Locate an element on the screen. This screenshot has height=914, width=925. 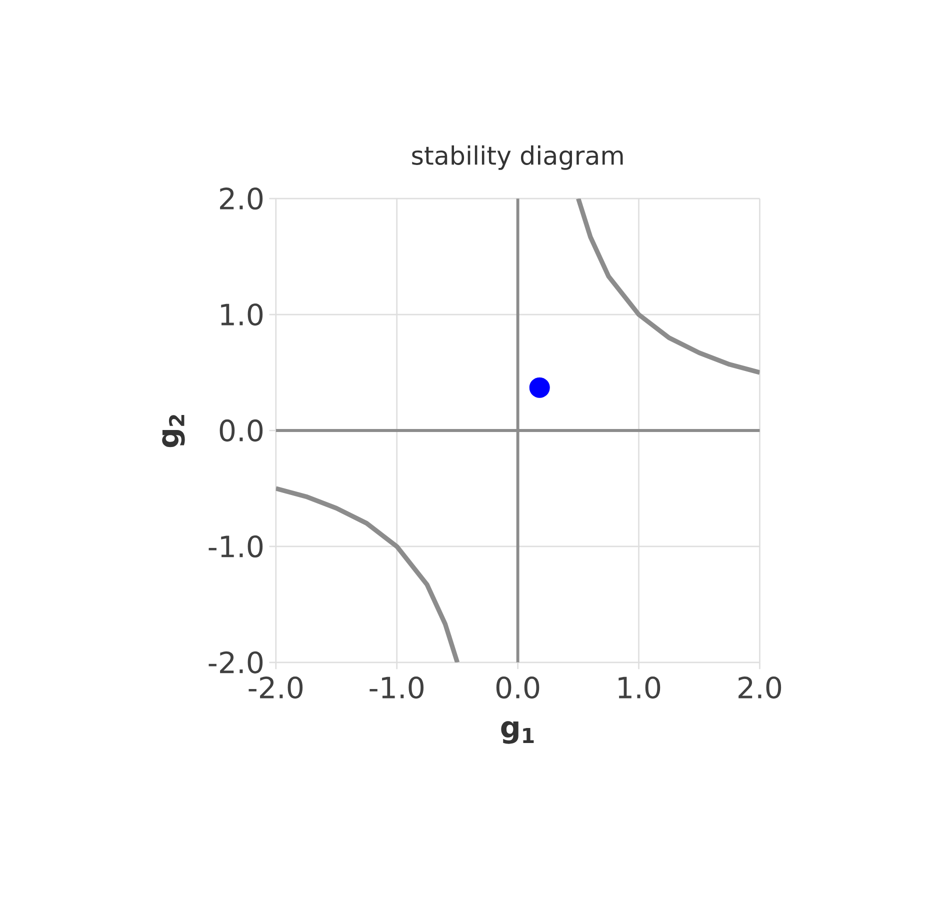
x-tick-label: 2.0 is located at coordinates (760, 687).